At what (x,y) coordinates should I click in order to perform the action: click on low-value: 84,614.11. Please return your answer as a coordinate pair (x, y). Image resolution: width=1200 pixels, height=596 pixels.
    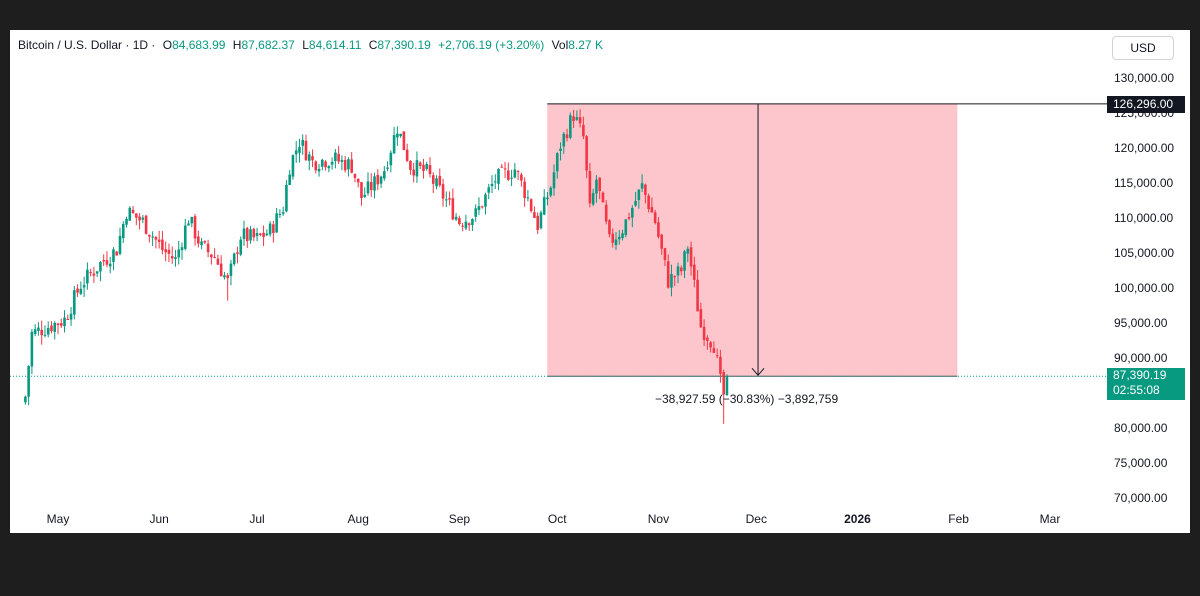
    Looking at the image, I should click on (335, 45).